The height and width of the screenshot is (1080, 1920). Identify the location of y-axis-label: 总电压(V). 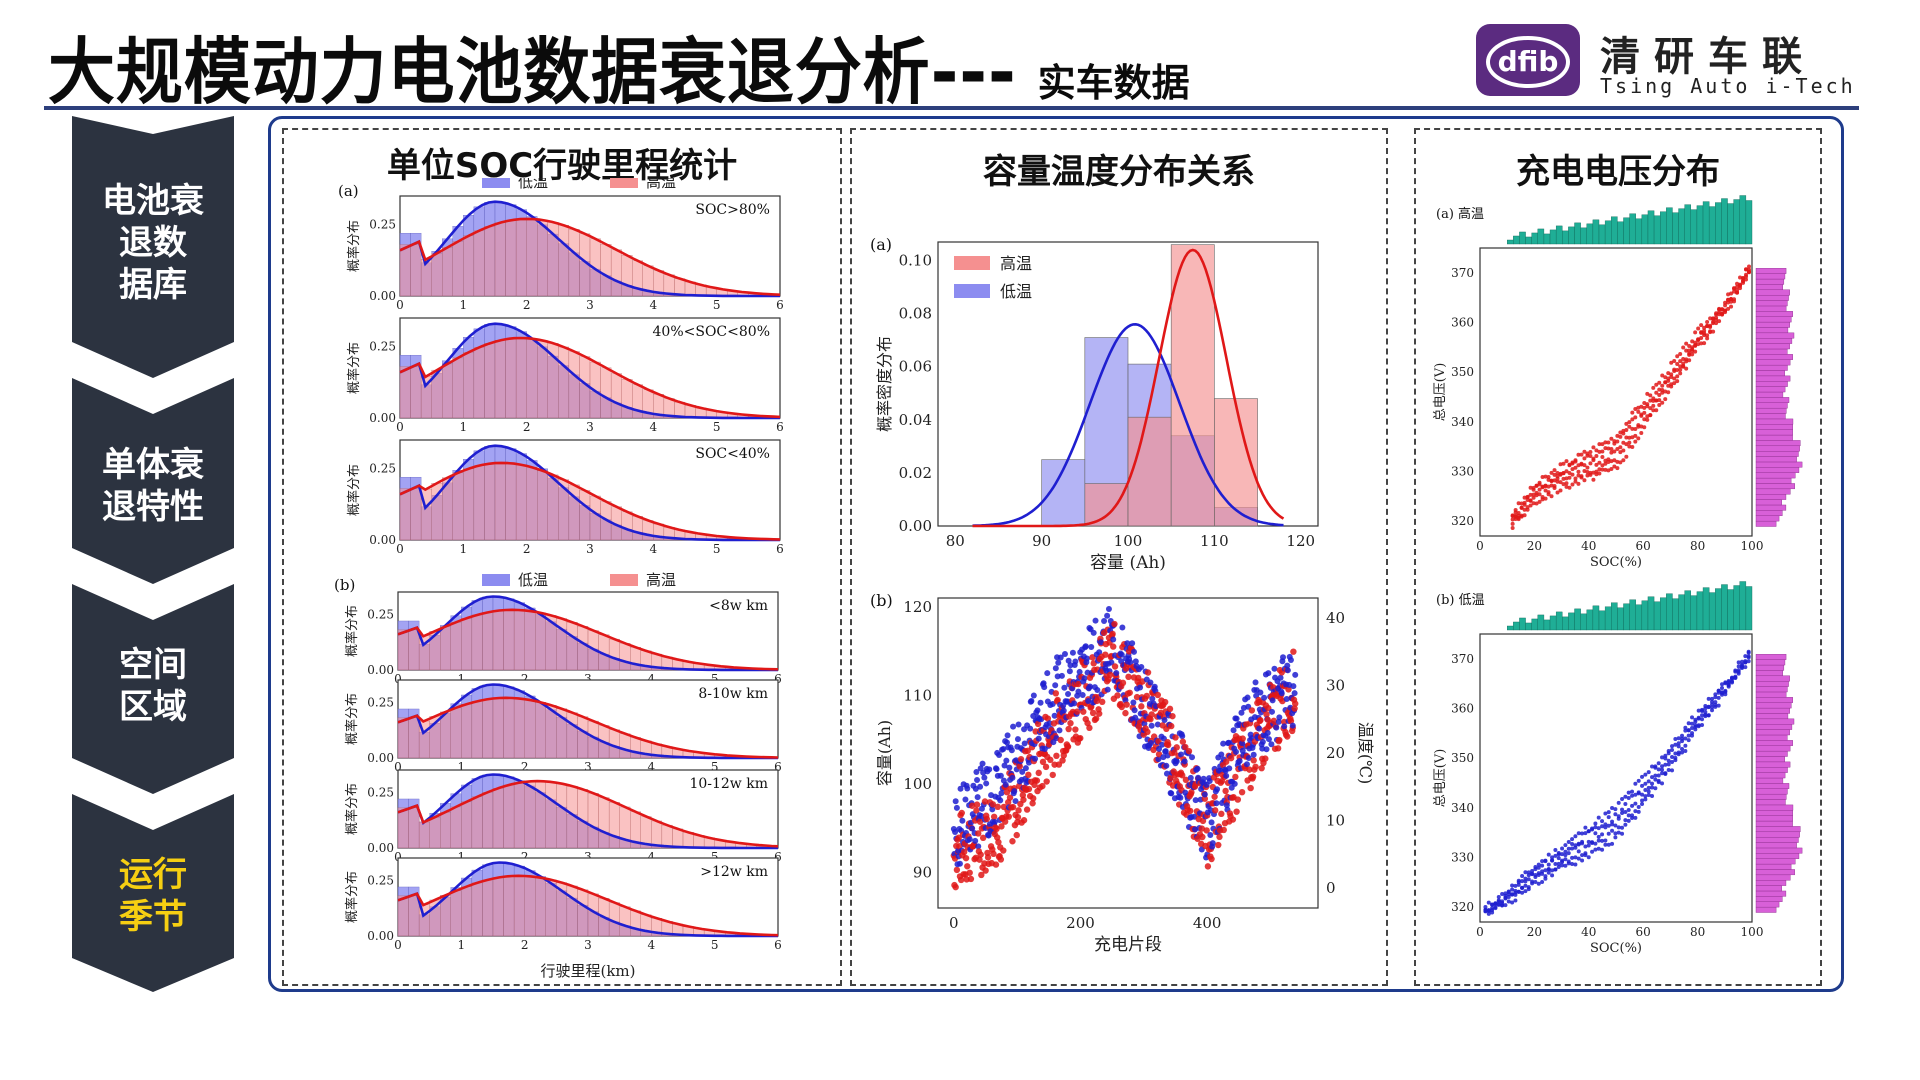
(1440, 778).